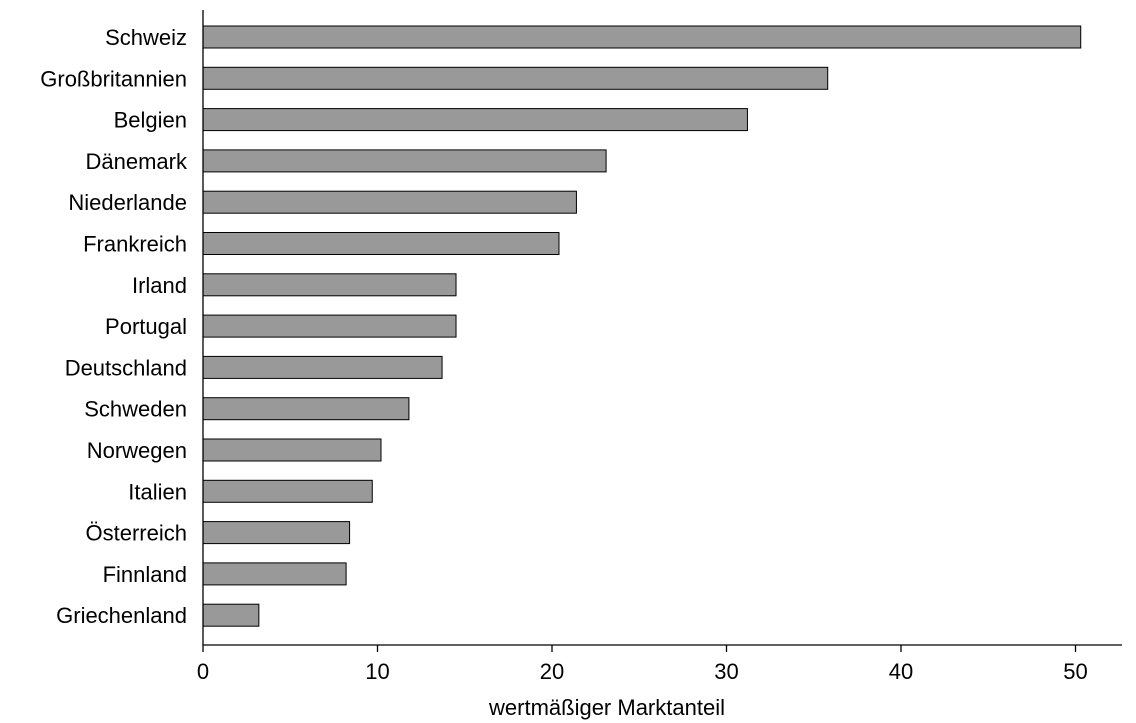 This screenshot has height=723, width=1136. What do you see at coordinates (642, 664) in the screenshot?
I see `x-axis-ticks: 0 10 20 30 40 50` at bounding box center [642, 664].